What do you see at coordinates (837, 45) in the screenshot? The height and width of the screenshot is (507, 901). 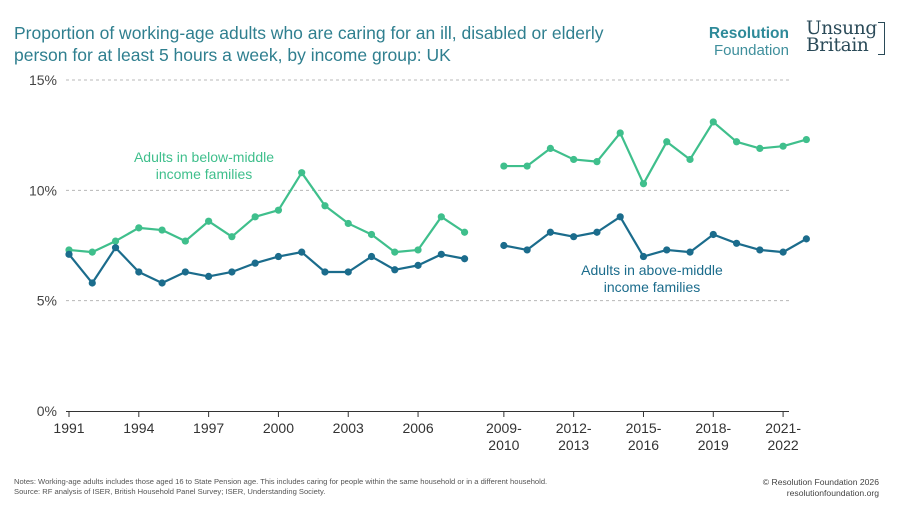 I see `logo-britain-word: Britain` at bounding box center [837, 45].